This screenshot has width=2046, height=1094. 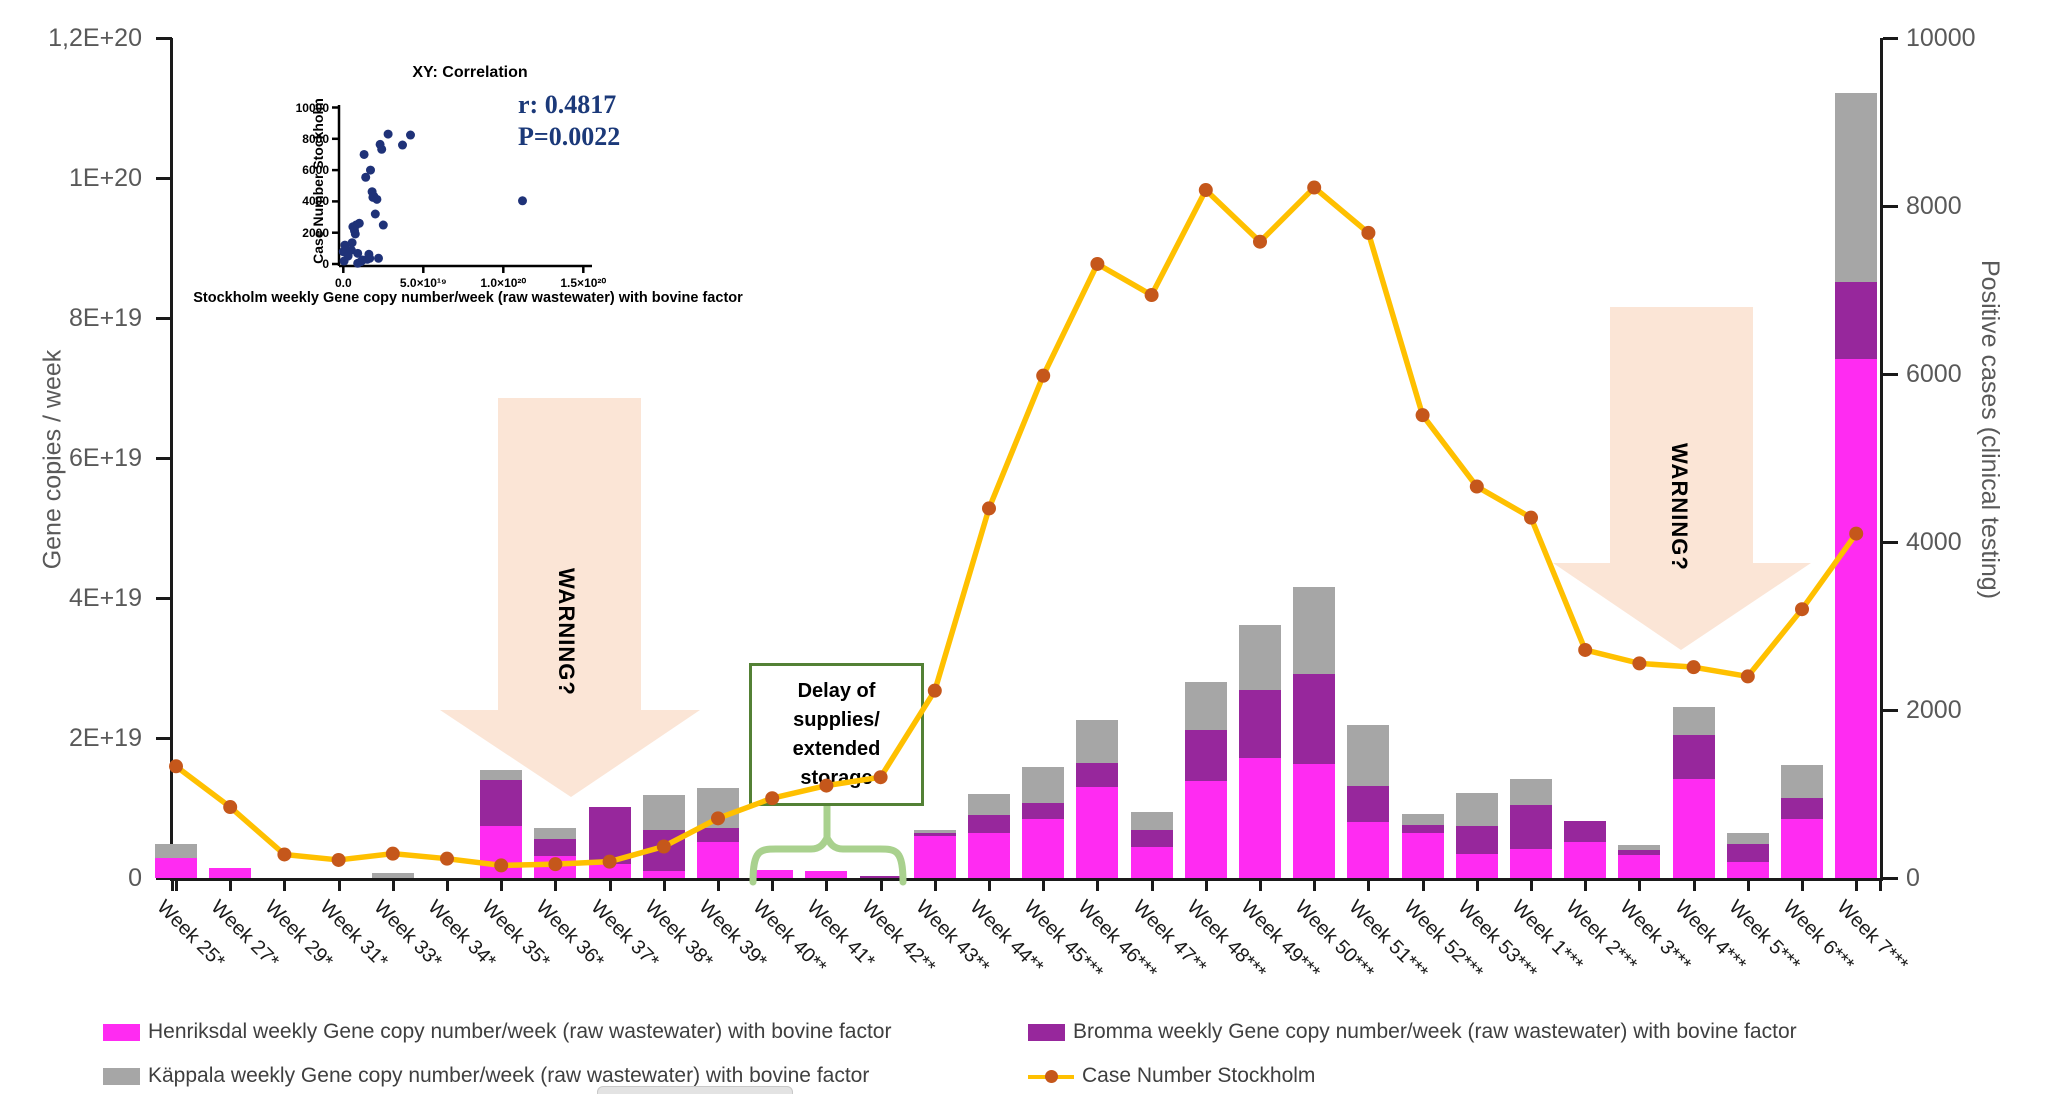 I want to click on legend-item-case-number: Case Number Stockholm, so click(x=1171, y=1076).